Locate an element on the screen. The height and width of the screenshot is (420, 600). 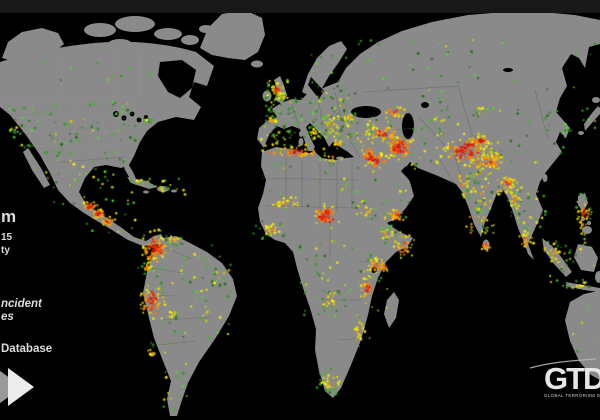
caption-subtitle-fragment: ty is located at coordinates (5, 250).